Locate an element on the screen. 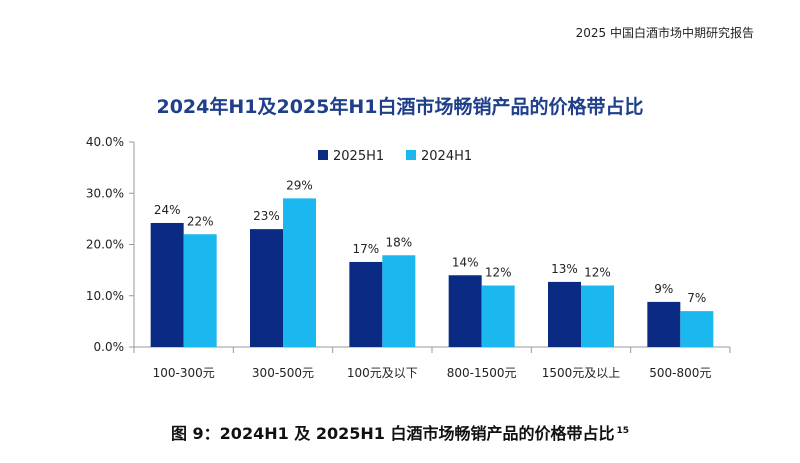 This screenshot has width=800, height=463. legend-label: 2025H1 is located at coordinates (358, 156).